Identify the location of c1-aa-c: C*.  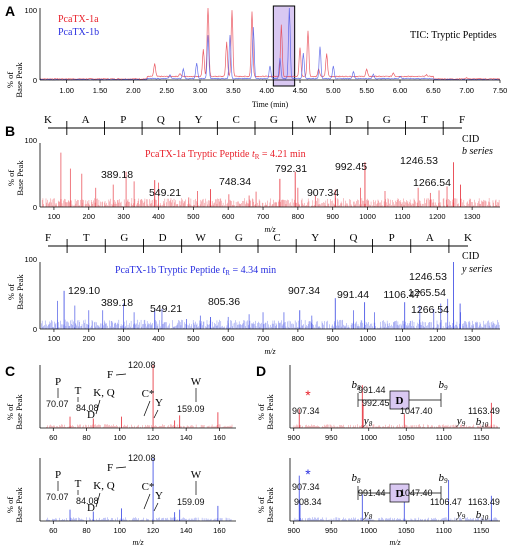
(148, 394).